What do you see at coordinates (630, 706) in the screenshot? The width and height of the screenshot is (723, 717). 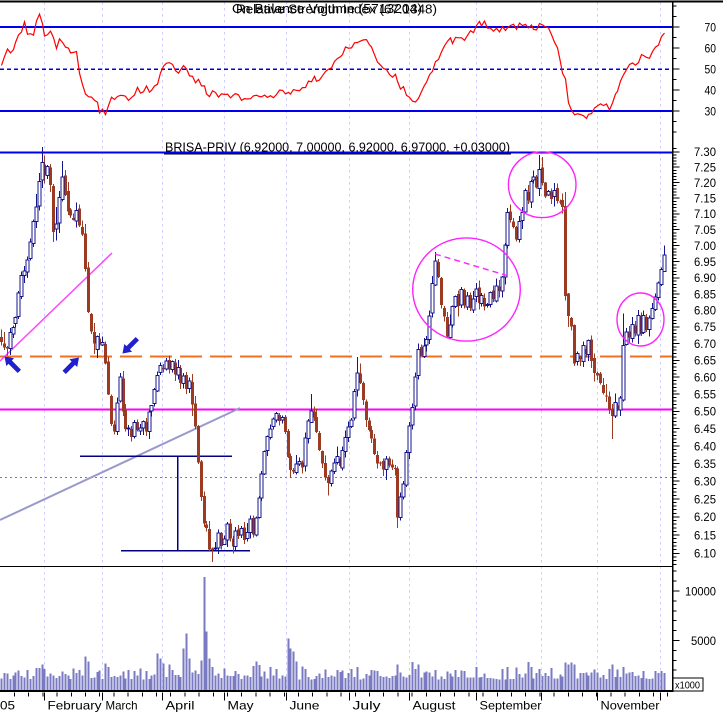 I see `svg-text: November` at bounding box center [630, 706].